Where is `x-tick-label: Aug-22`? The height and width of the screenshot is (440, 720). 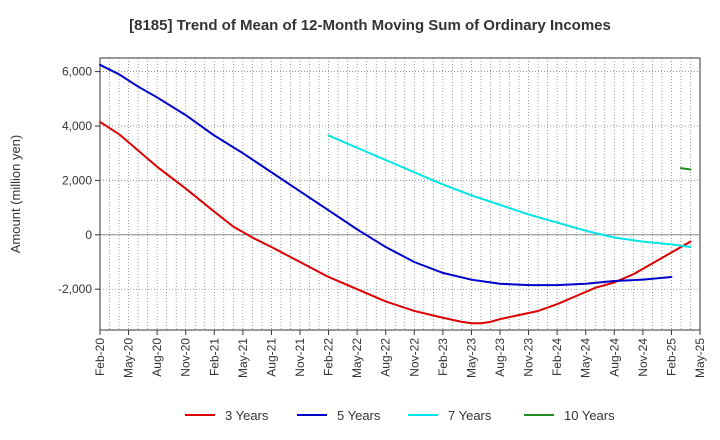
x-tick-label: Aug-22 is located at coordinates (386, 357).